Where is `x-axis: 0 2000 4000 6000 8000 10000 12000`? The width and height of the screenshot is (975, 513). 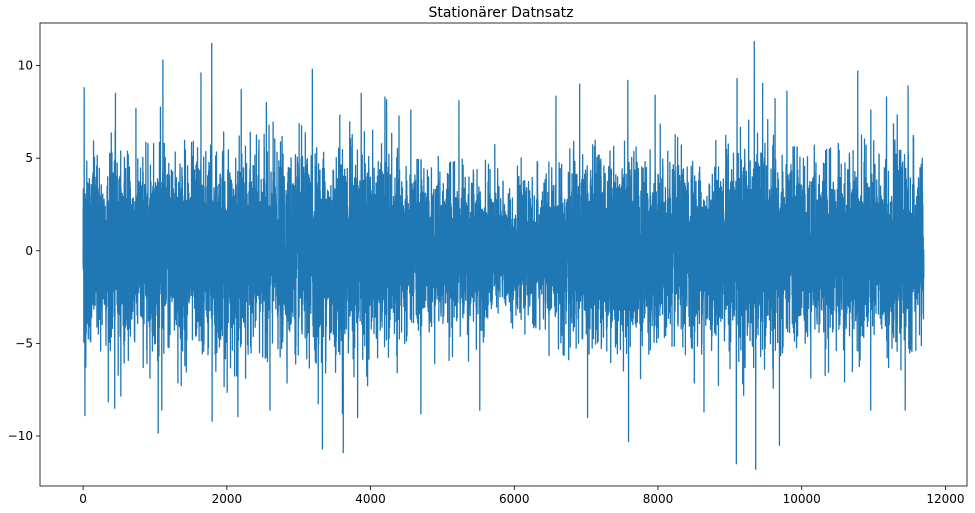
x-axis: 0 2000 4000 6000 8000 10000 12000 is located at coordinates (522, 496).